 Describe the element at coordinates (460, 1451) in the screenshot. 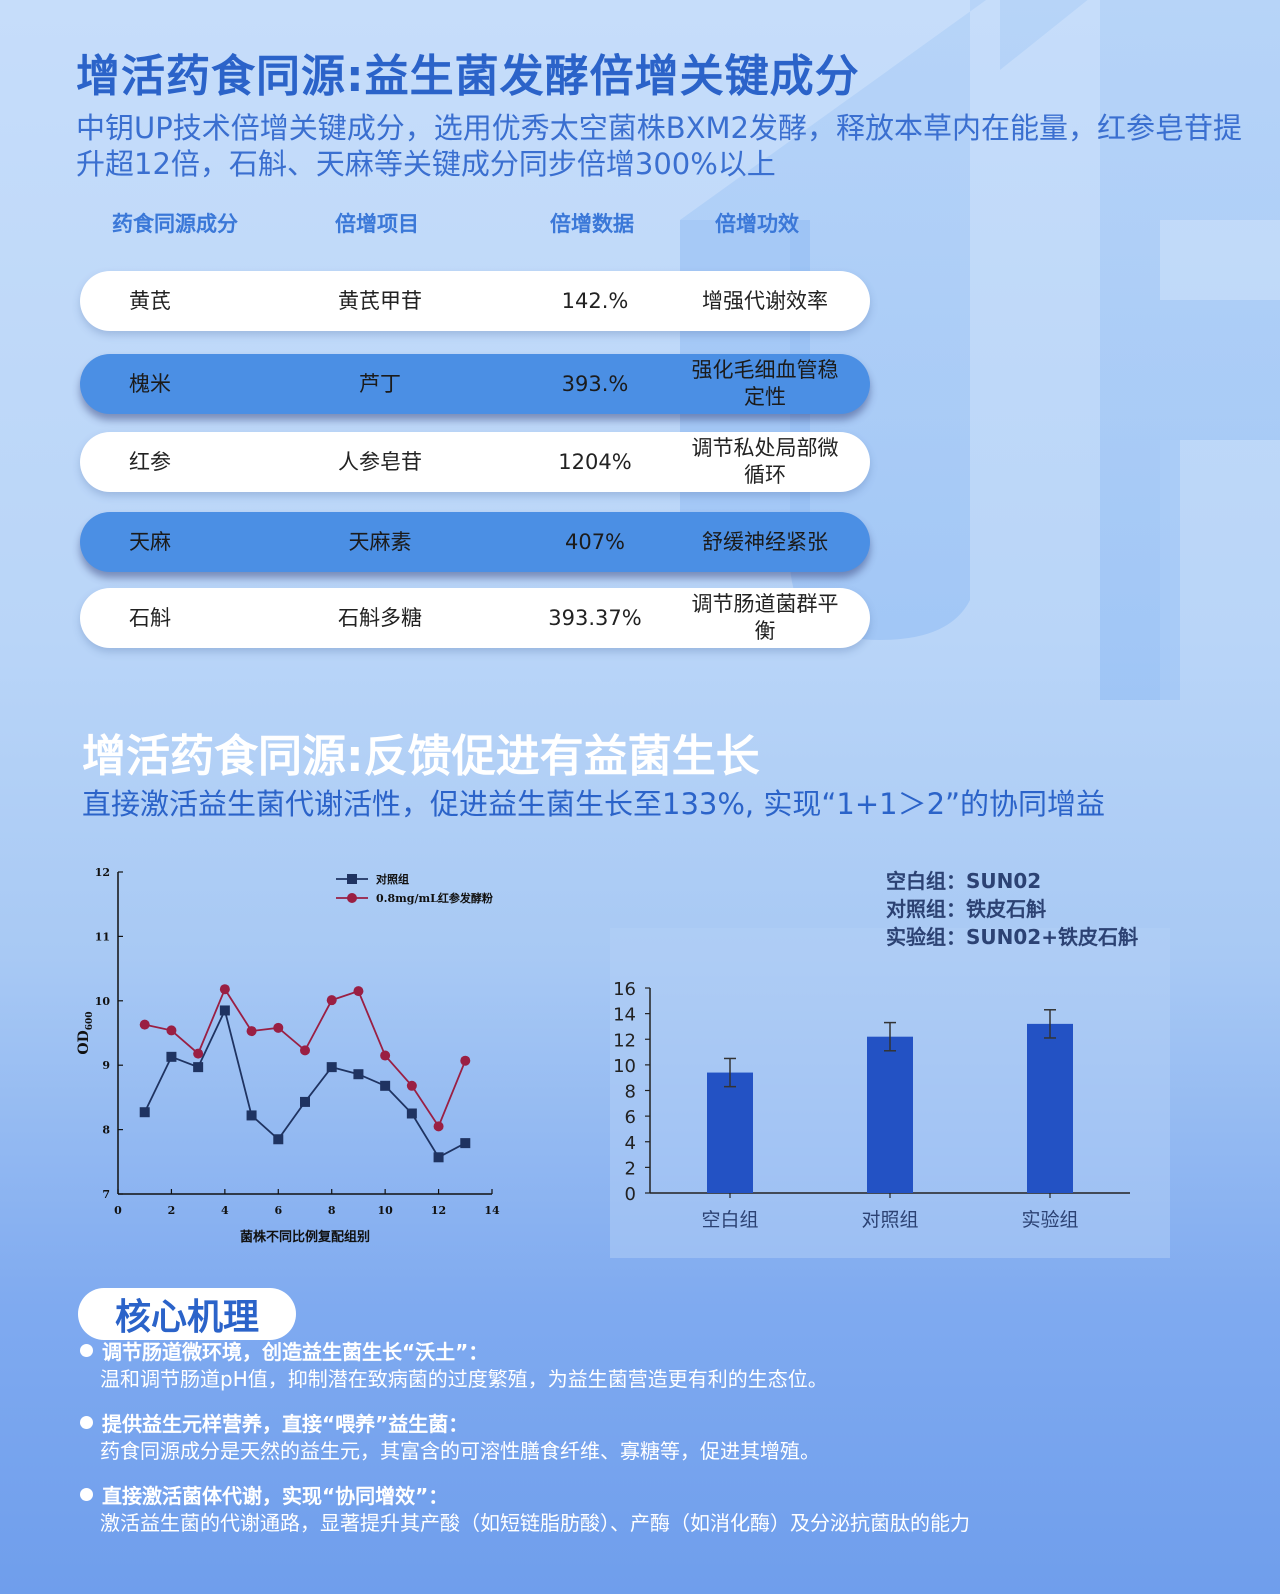

I see `mechanism-item-desc: 药食同源成分是天然的益生元，其富含的可溶性膳食纤维、寡糖等，促进其增殖。` at that location.